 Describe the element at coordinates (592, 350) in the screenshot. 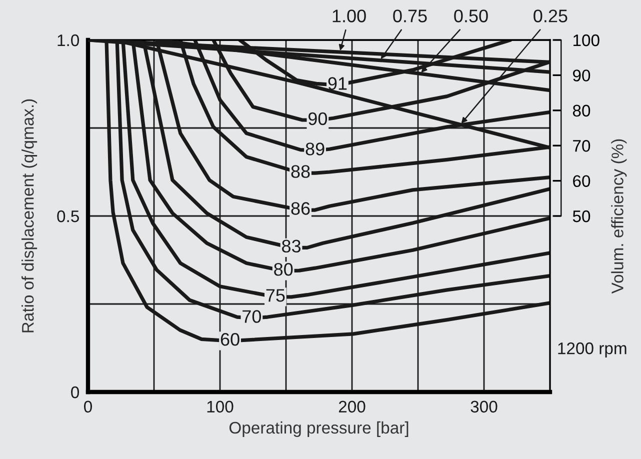

I see `text: 1200 rpm` at that location.